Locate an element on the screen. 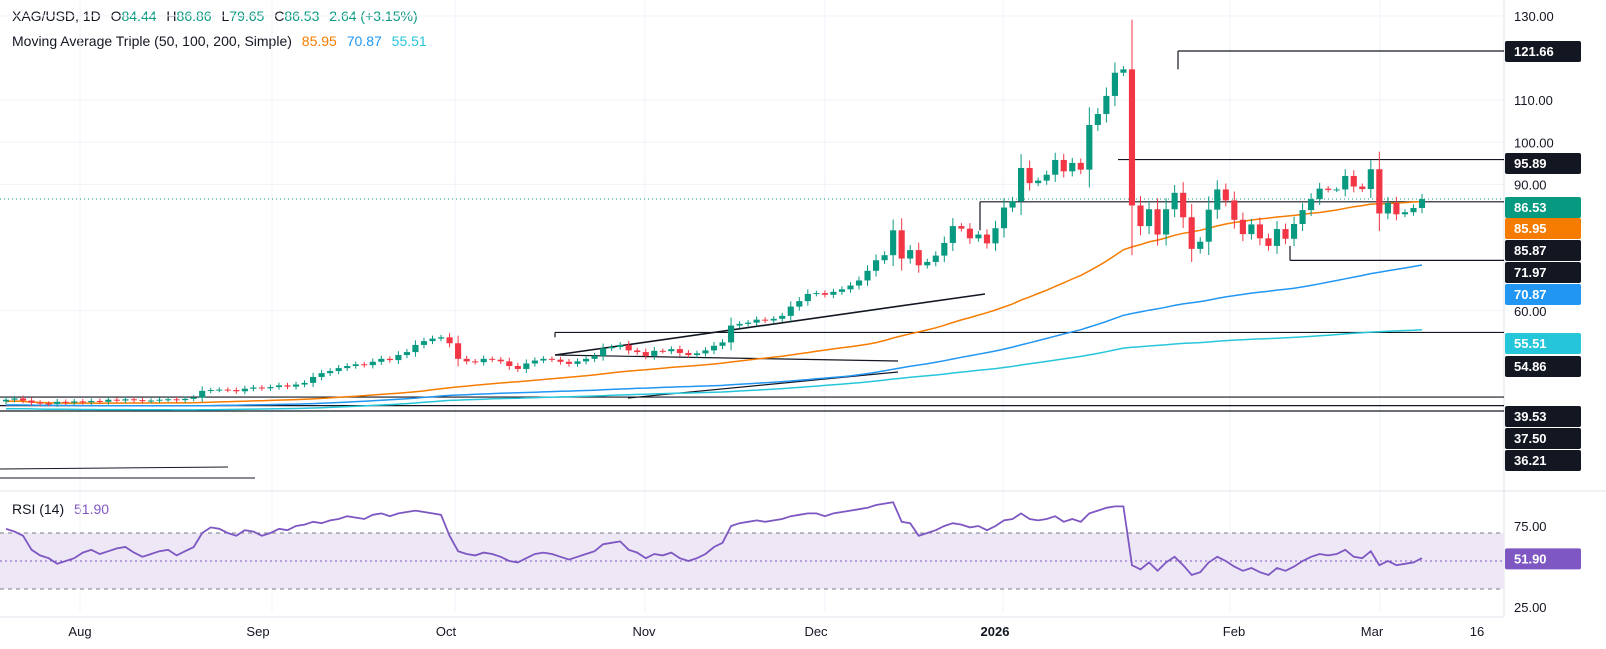 The width and height of the screenshot is (1606, 649). price-tick-label: 130.00 is located at coordinates (1534, 16).